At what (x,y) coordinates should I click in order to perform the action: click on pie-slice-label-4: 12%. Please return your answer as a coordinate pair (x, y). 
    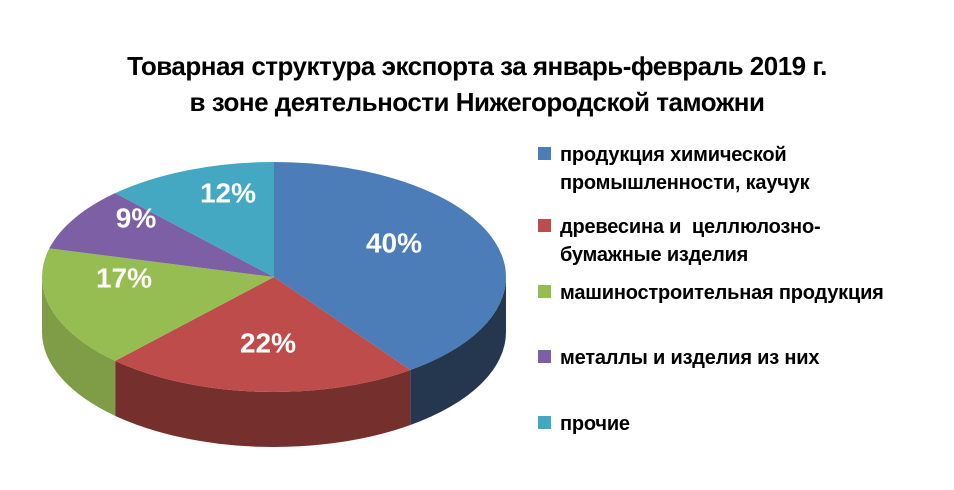
    Looking at the image, I should click on (228, 193).